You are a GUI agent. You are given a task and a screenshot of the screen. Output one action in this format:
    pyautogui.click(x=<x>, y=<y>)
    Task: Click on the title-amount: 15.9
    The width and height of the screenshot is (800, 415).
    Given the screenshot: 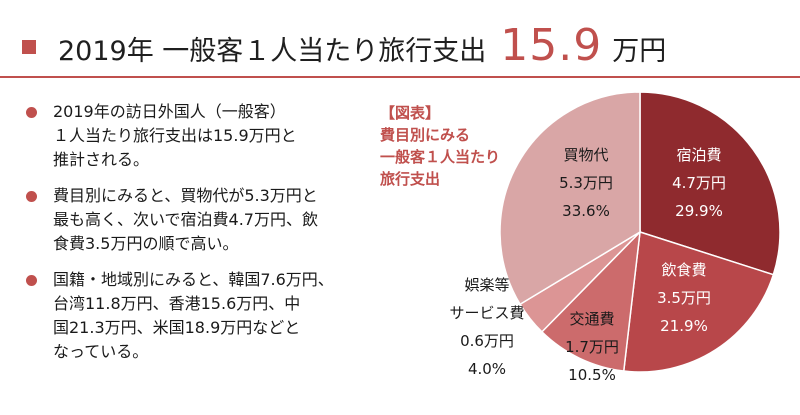 What is the action you would take?
    pyautogui.click(x=551, y=45)
    